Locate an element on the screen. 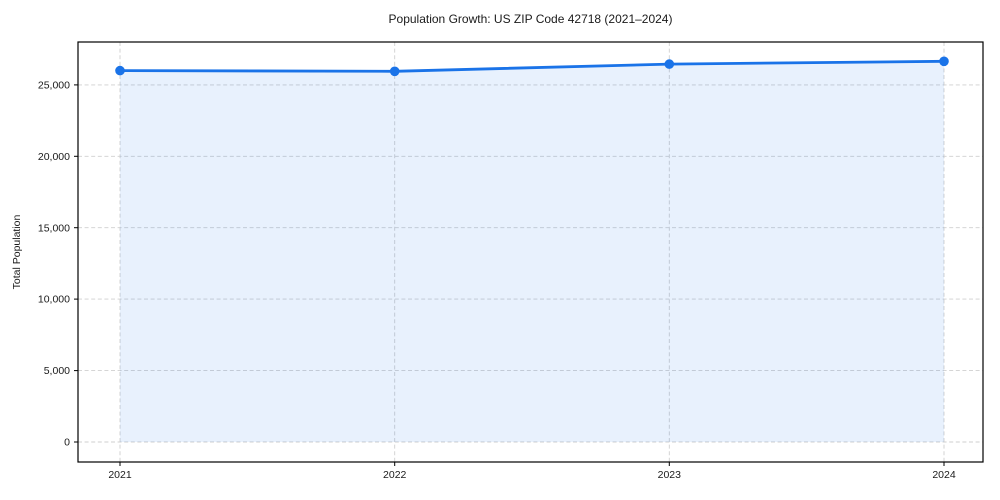 The image size is (1000, 500). x-tick-label: 2022 is located at coordinates (395, 475).